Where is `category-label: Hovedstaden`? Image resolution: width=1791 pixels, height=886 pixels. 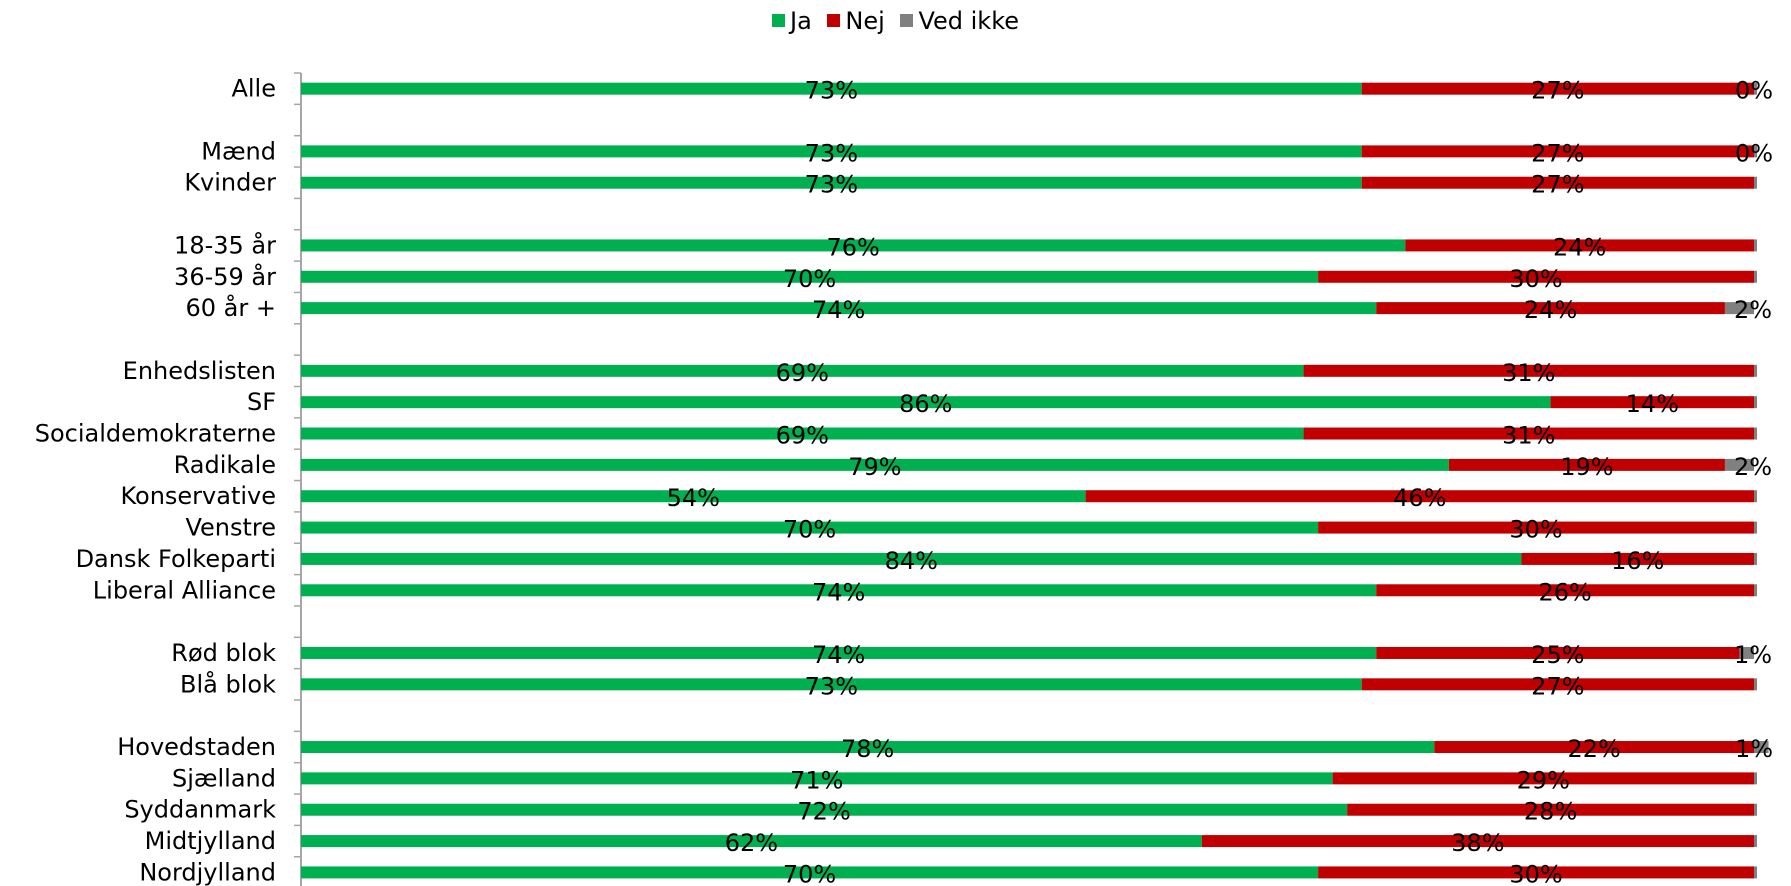 category-label: Hovedstaden is located at coordinates (196, 747).